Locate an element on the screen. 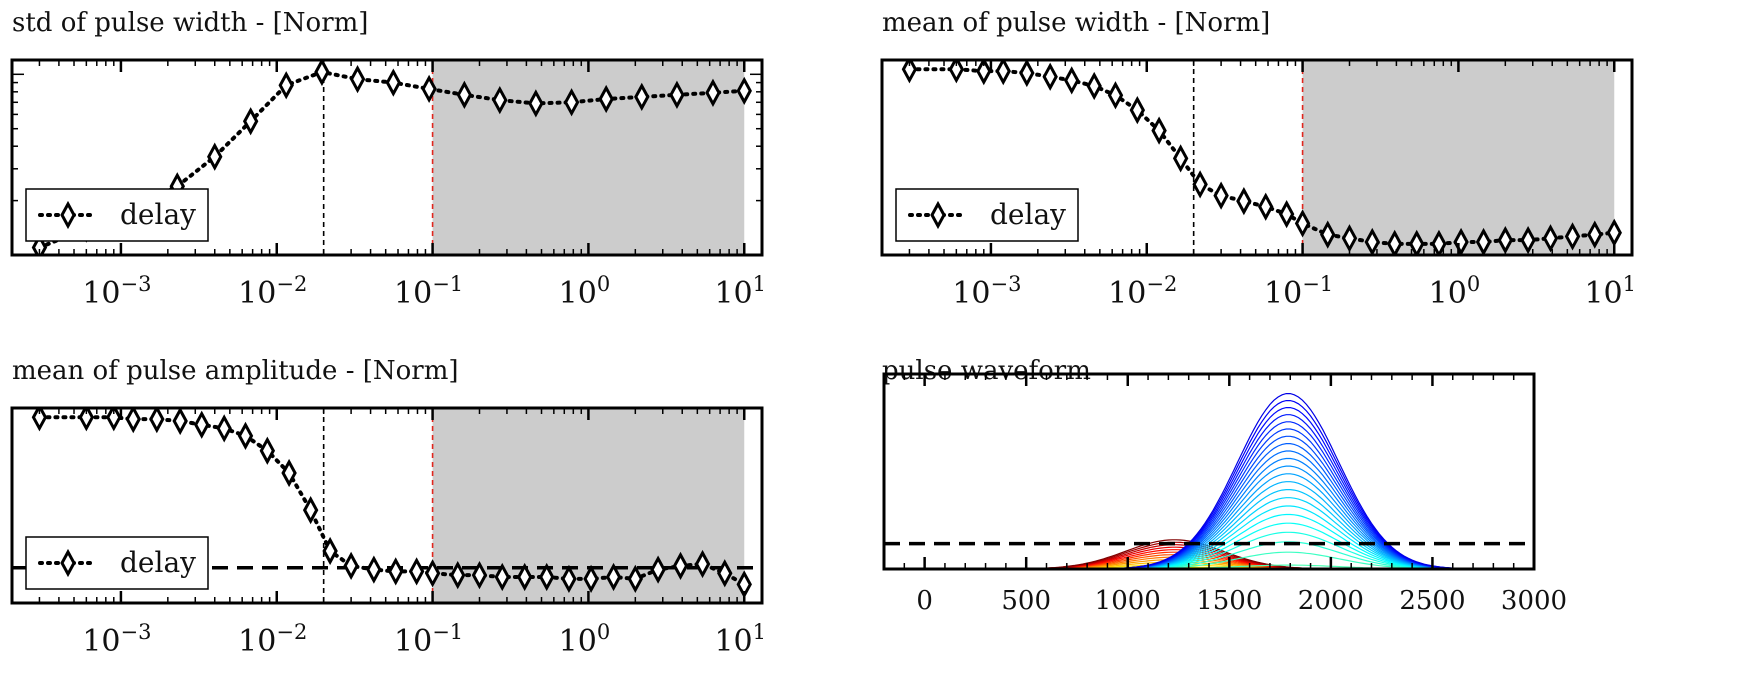  x-tick-label: 2500 is located at coordinates (1432, 601).